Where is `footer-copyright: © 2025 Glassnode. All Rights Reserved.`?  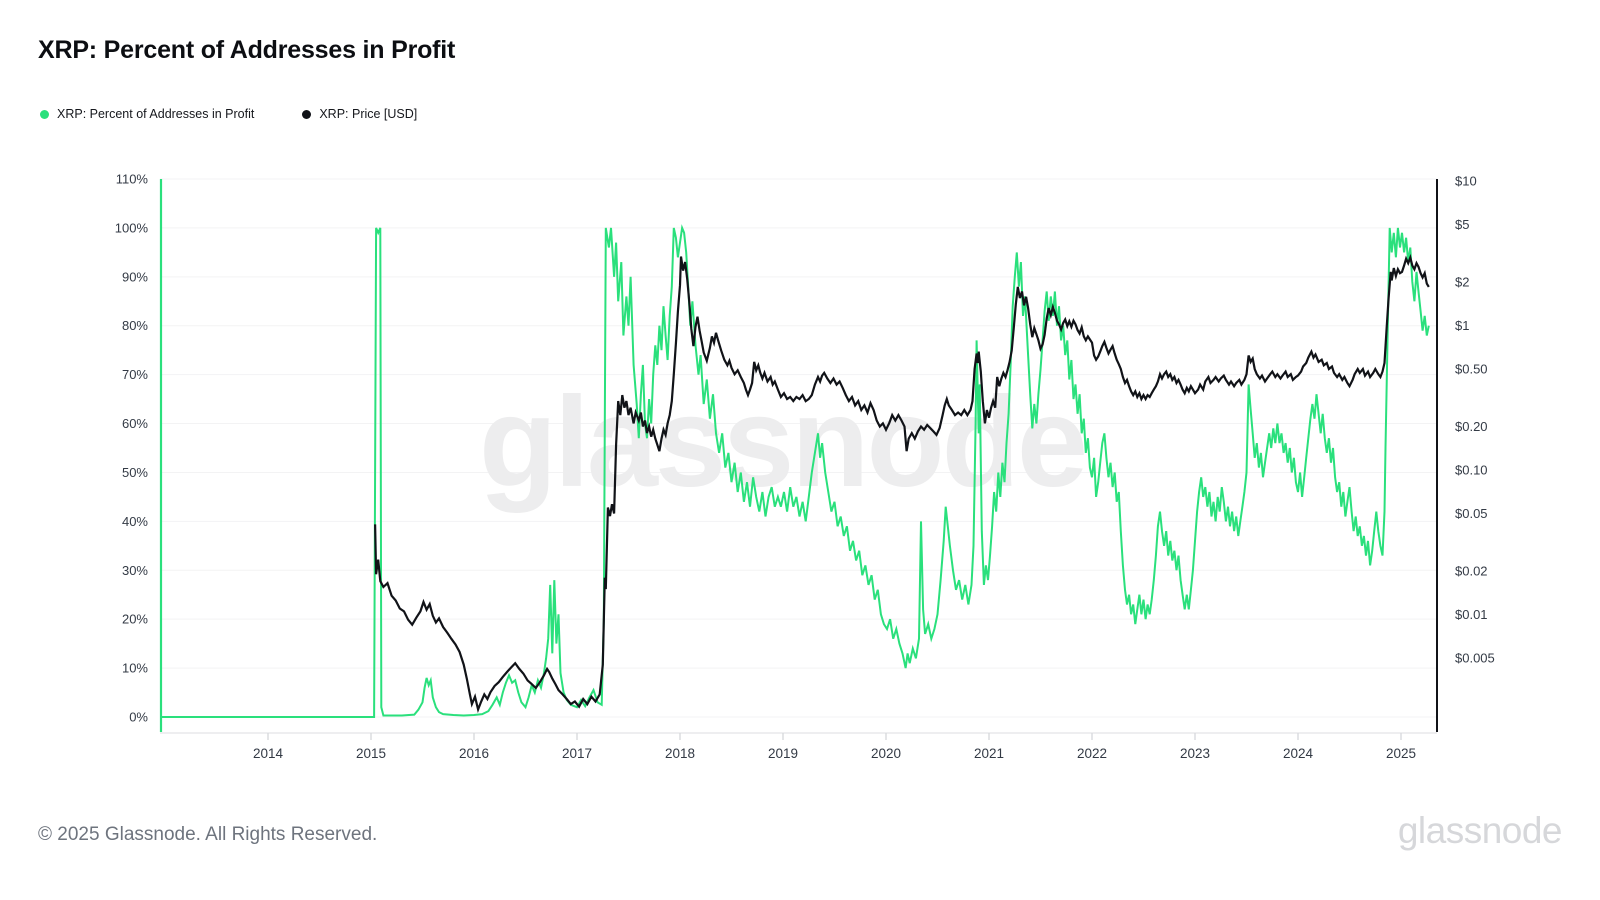 footer-copyright: © 2025 Glassnode. All Rights Reserved. is located at coordinates (208, 834).